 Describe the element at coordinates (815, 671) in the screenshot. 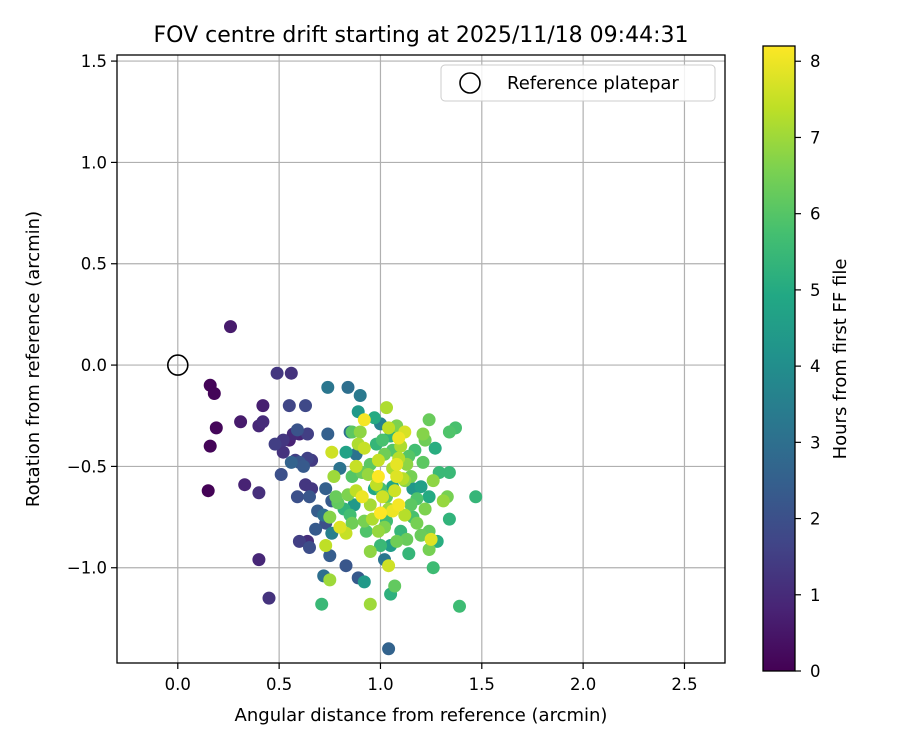

I see `colorbar-tick-label: 0` at that location.